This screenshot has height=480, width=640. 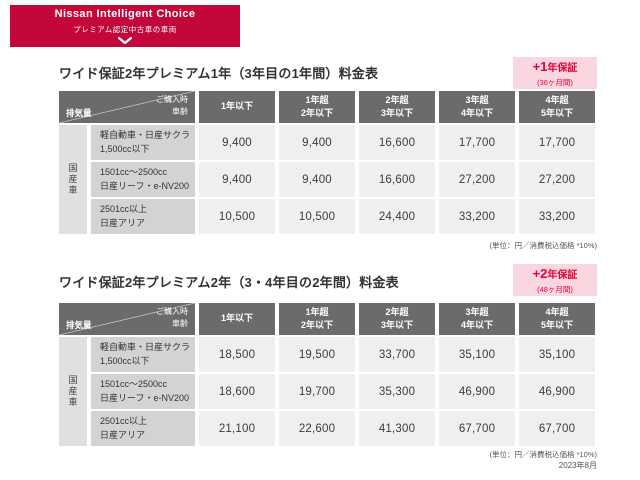 I want to click on badge-line1: +2年保証, so click(x=555, y=274).